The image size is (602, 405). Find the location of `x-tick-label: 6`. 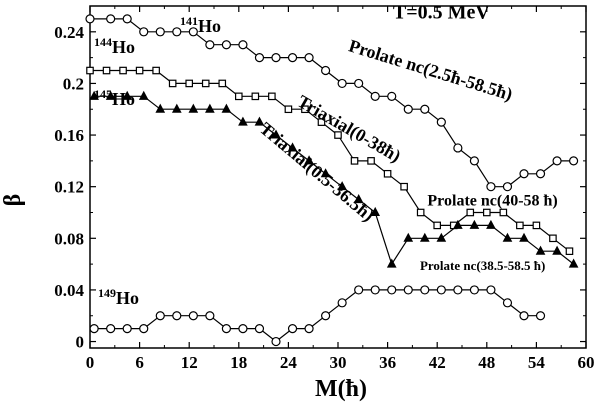

x-tick-label: 6 is located at coordinates (139, 362).